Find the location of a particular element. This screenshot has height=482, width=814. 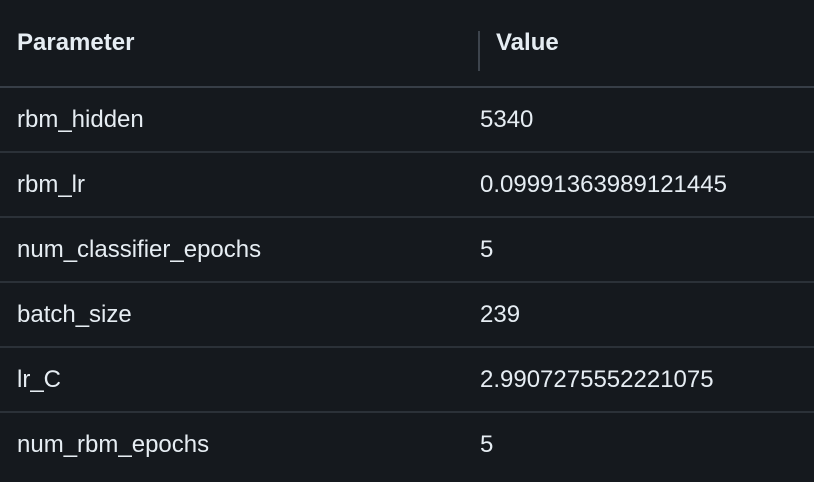

param-name-cell: num_classifier_epochs is located at coordinates (139, 249).